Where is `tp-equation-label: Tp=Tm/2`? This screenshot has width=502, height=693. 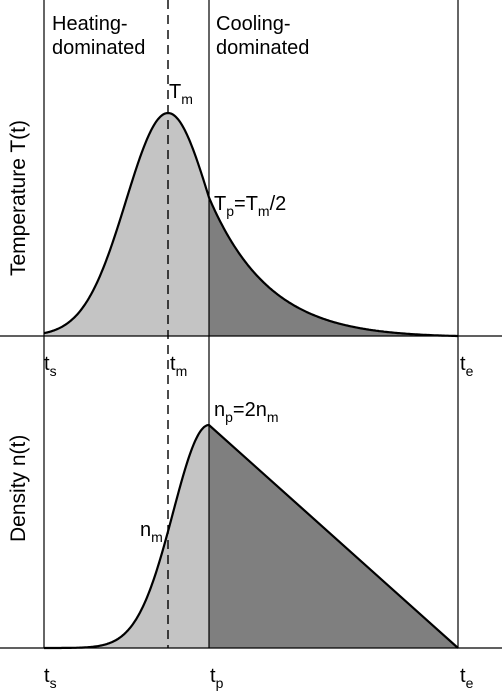 tp-equation-label: Tp=Tm/2 is located at coordinates (250, 206).